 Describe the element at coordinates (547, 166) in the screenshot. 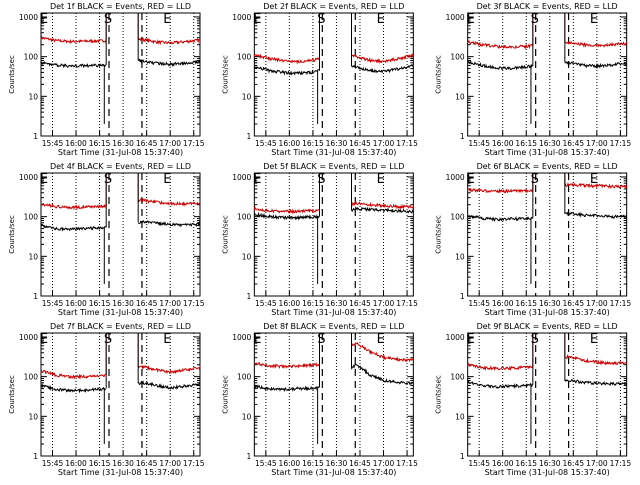

I see `chart-title: Det 6f BLACK = Events, RED = LLD` at that location.